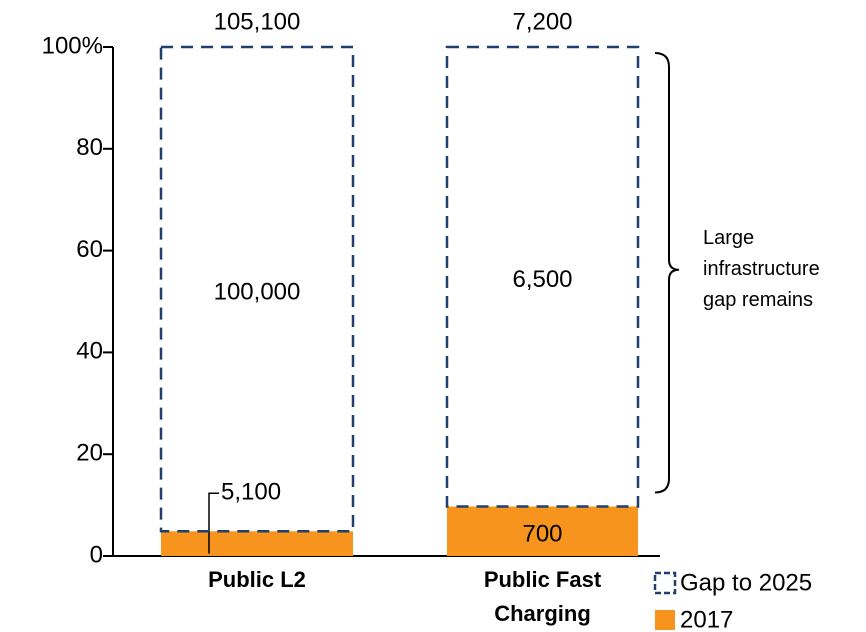 Image resolution: width=866 pixels, height=632 pixels. What do you see at coordinates (257, 21) in the screenshot?
I see `total-label: 105,100` at bounding box center [257, 21].